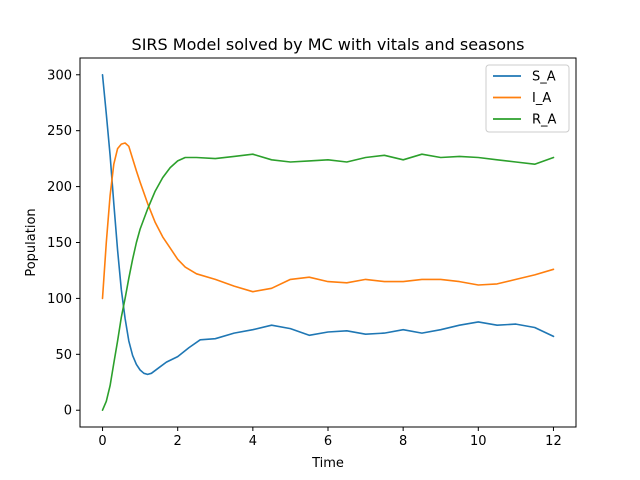 The width and height of the screenshot is (640, 480). I want to click on legend-label-s-a: S_A, so click(544, 77).